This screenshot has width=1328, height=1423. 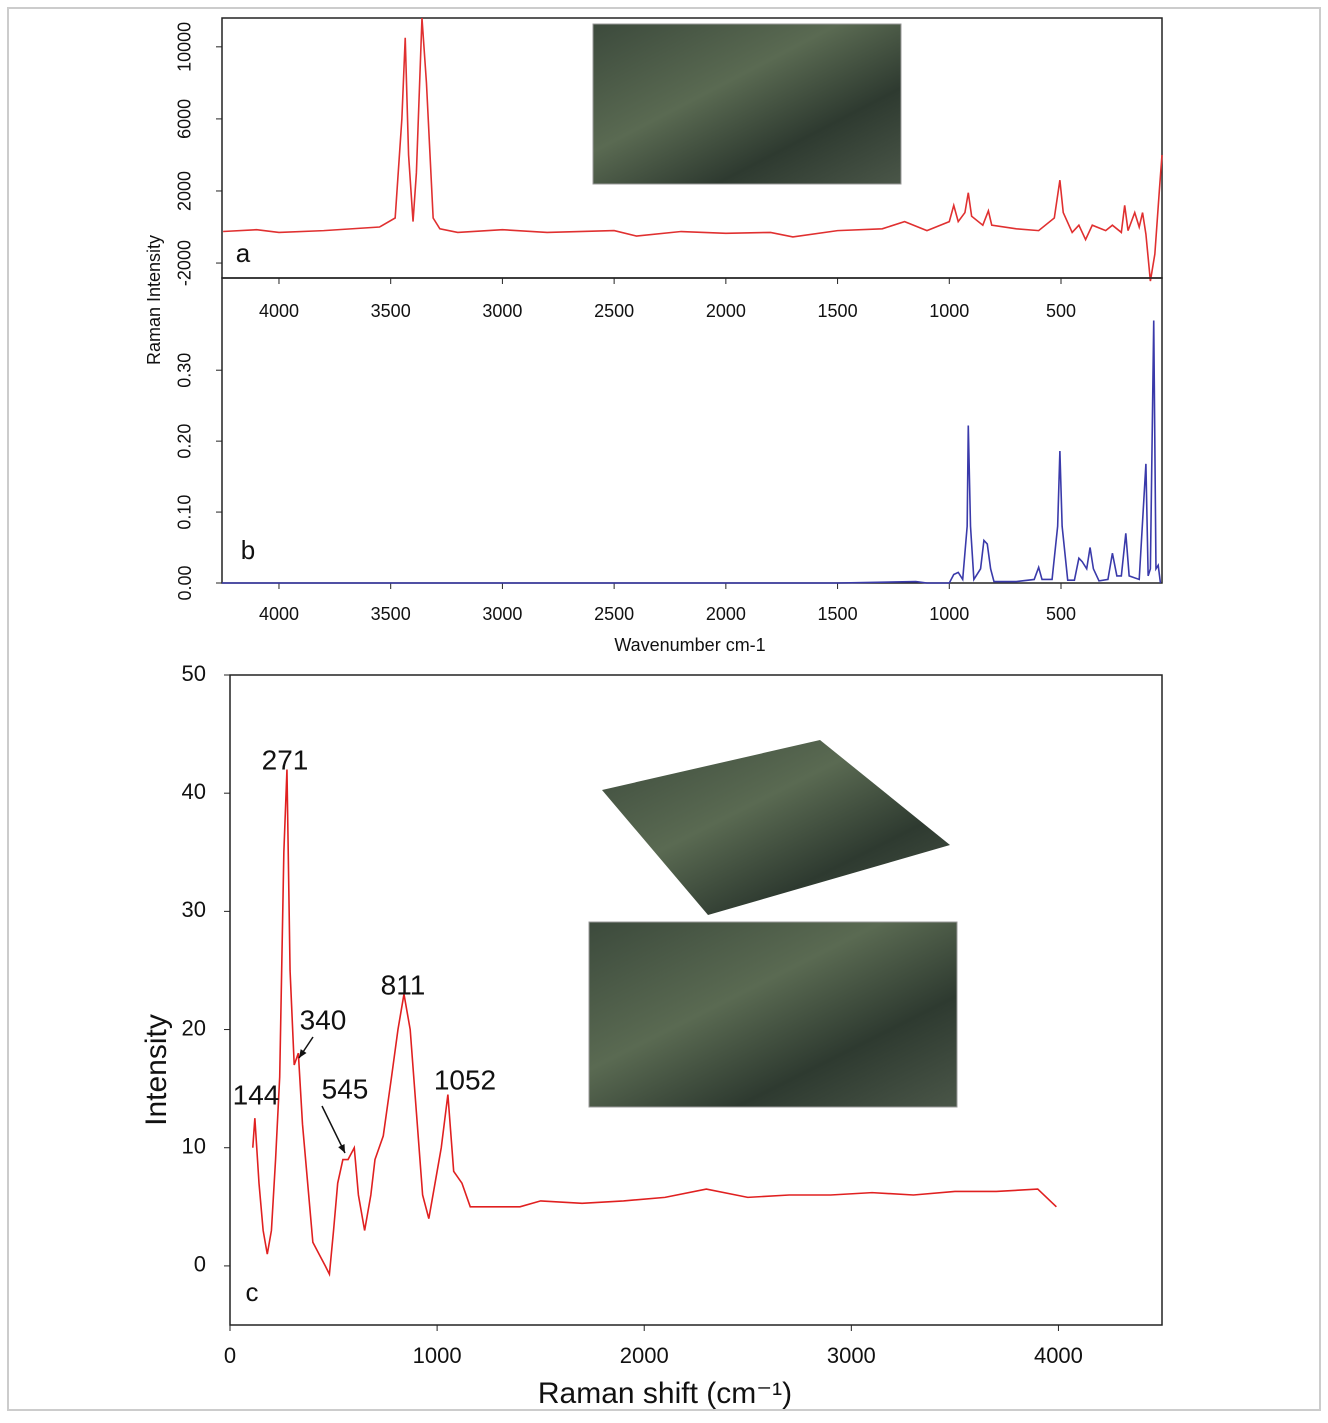 I want to click on y-tick-label: 50, so click(x=194, y=673).